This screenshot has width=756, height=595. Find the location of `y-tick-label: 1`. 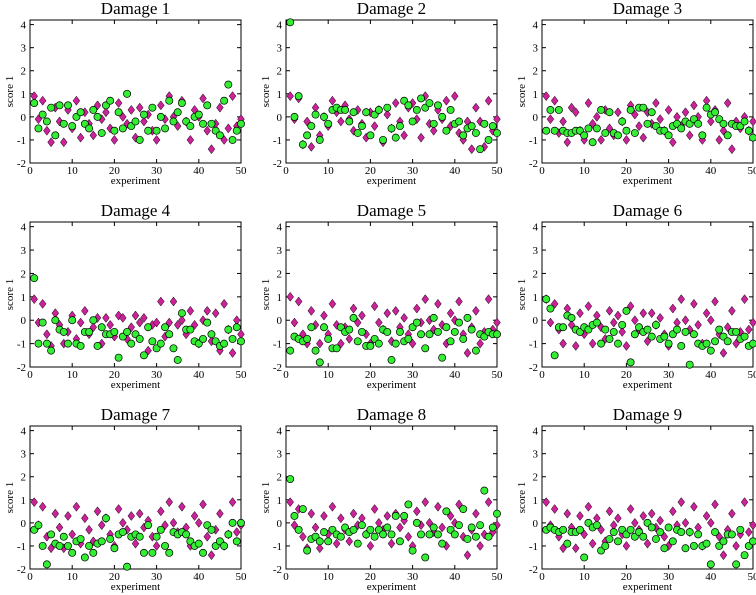

y-tick-label: 1 is located at coordinates (24, 298).